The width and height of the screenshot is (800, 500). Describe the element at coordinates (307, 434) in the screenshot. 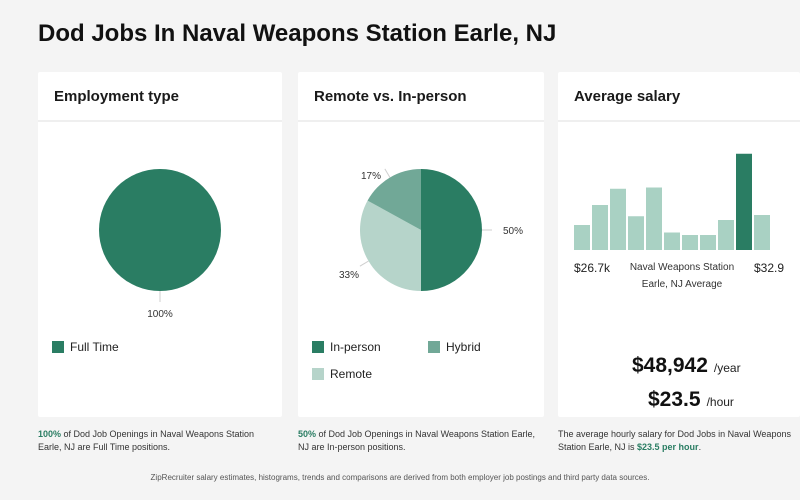

I see `remote-caption-strong: 50%` at that location.